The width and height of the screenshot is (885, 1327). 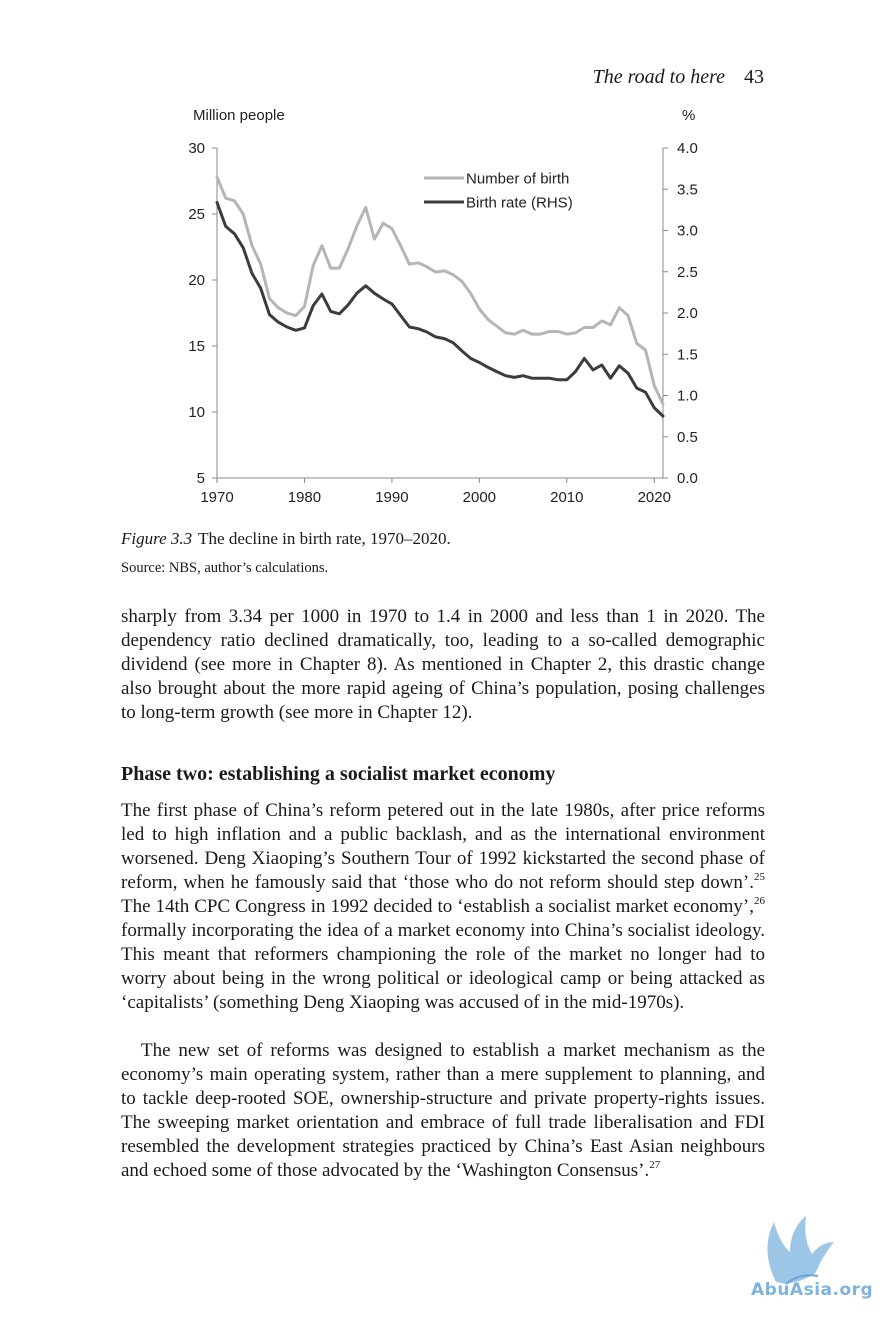 I want to click on right-tick-label: 3.5, so click(x=687, y=189).